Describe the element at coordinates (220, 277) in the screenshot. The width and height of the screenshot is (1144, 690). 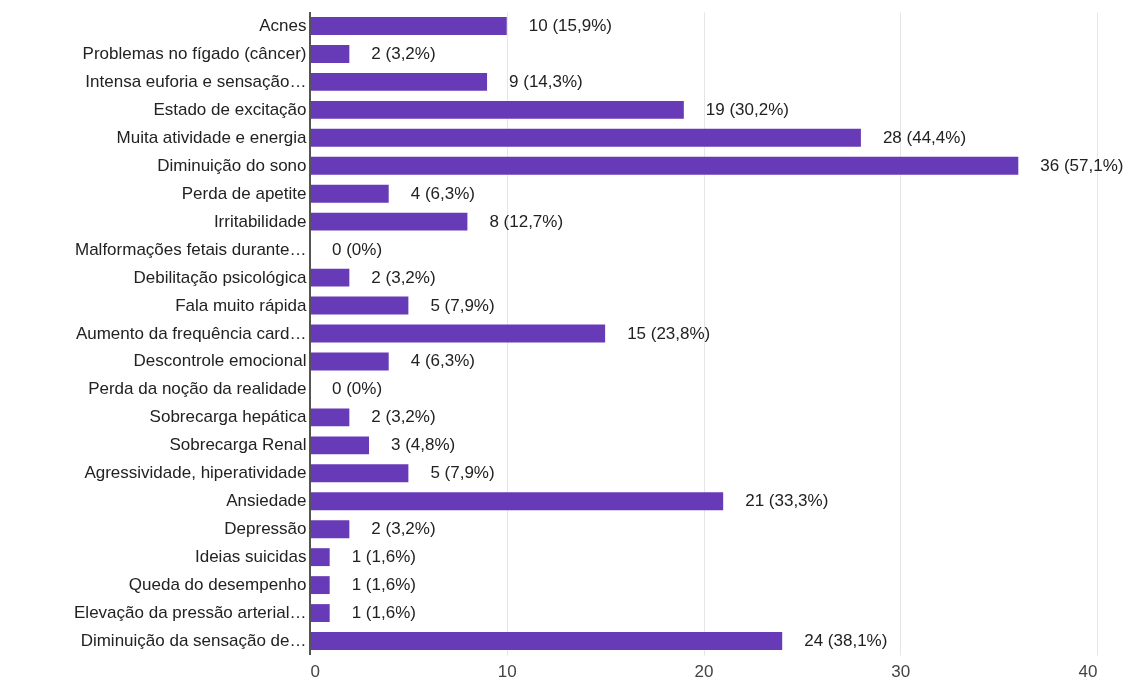
I see `y-tick-label: Debilitação psicológica` at that location.